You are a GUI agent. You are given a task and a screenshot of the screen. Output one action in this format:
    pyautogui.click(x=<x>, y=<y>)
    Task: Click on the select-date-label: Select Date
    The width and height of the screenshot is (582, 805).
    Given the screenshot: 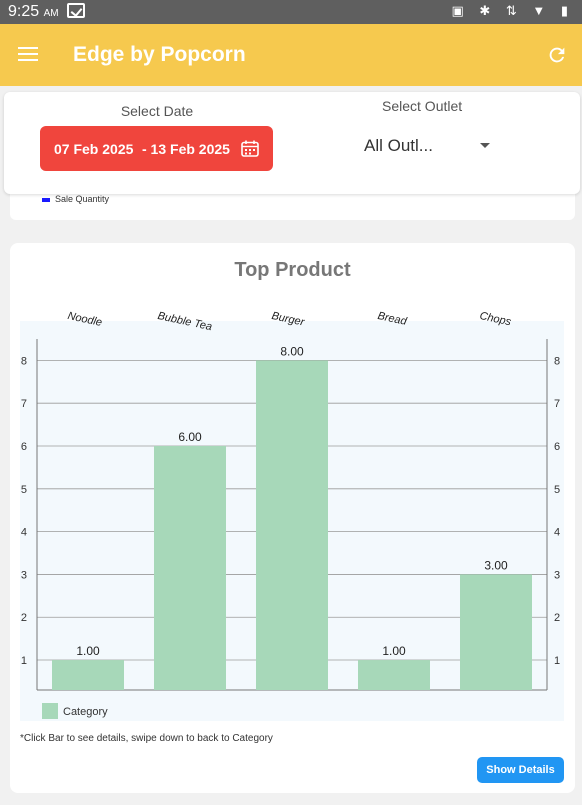 What is the action you would take?
    pyautogui.click(x=157, y=111)
    